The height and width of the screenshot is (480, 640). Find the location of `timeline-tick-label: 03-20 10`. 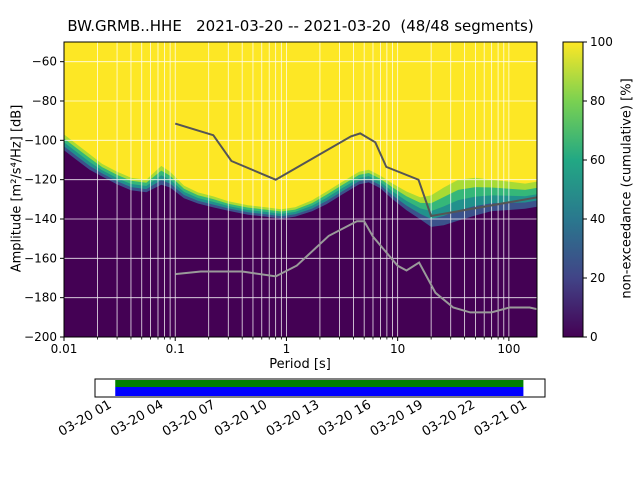

timeline-tick-label: 03-20 10 is located at coordinates (241, 418).